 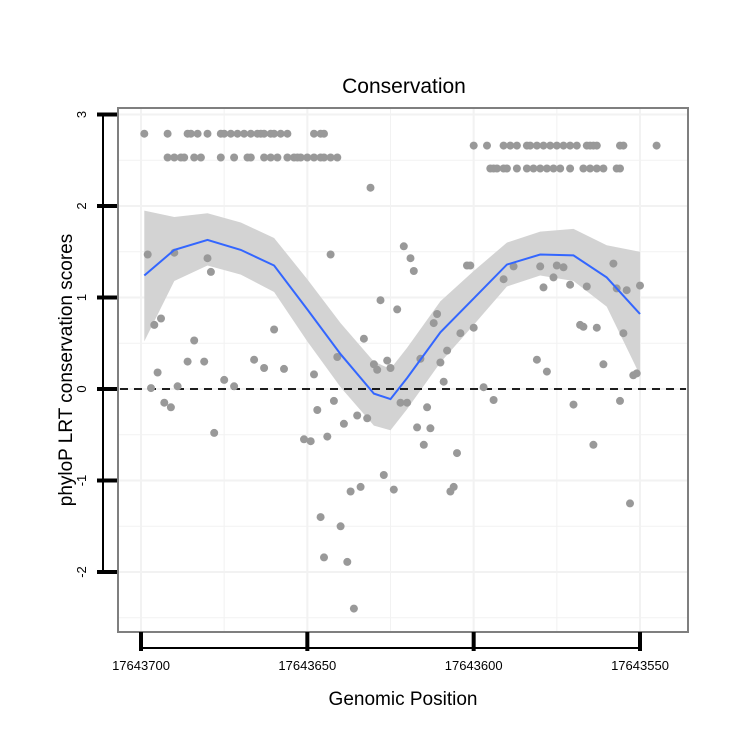 I want to click on x-tick-label: 17643700, so click(x=141, y=665).